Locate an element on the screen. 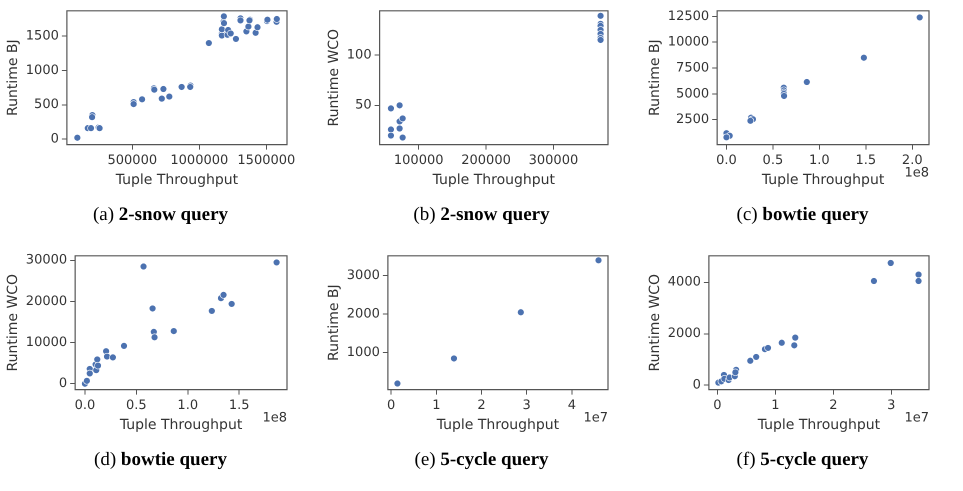  y-tick-label: 30000 is located at coordinates (47, 260).